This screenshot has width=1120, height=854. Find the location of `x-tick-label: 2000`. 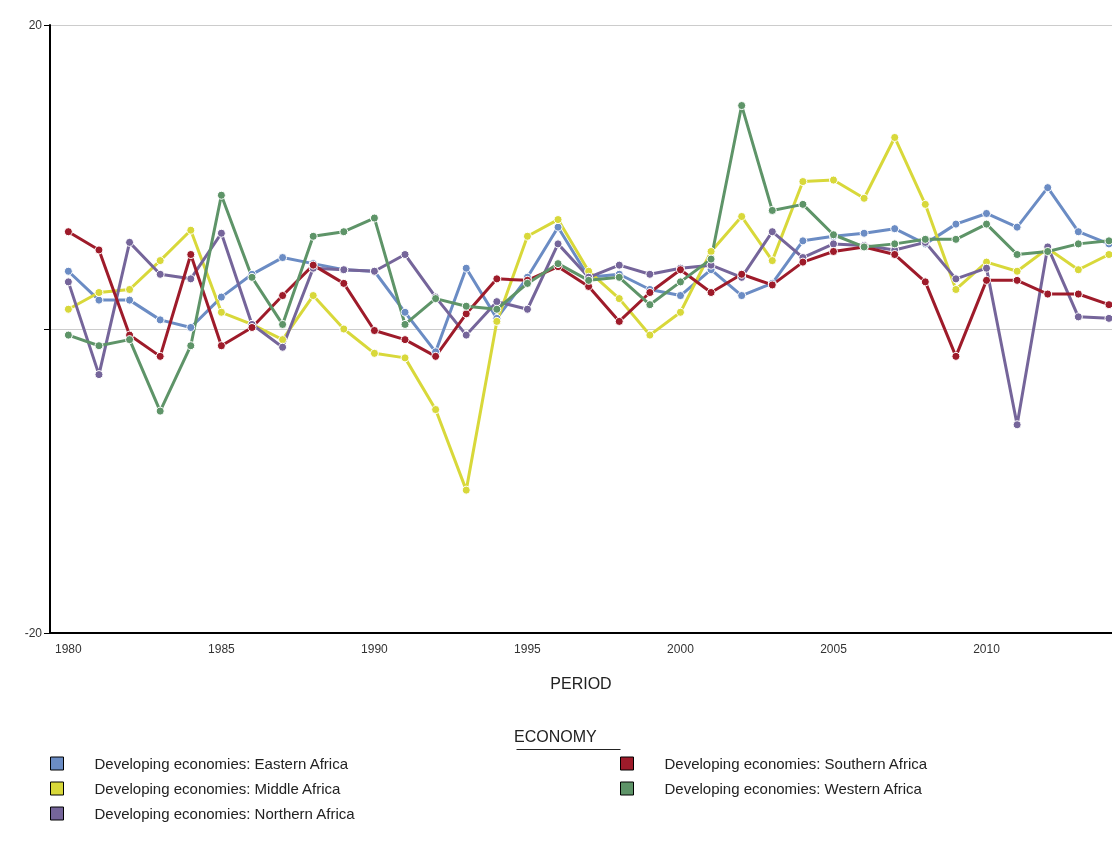

x-tick-label: 2000 is located at coordinates (681, 649).